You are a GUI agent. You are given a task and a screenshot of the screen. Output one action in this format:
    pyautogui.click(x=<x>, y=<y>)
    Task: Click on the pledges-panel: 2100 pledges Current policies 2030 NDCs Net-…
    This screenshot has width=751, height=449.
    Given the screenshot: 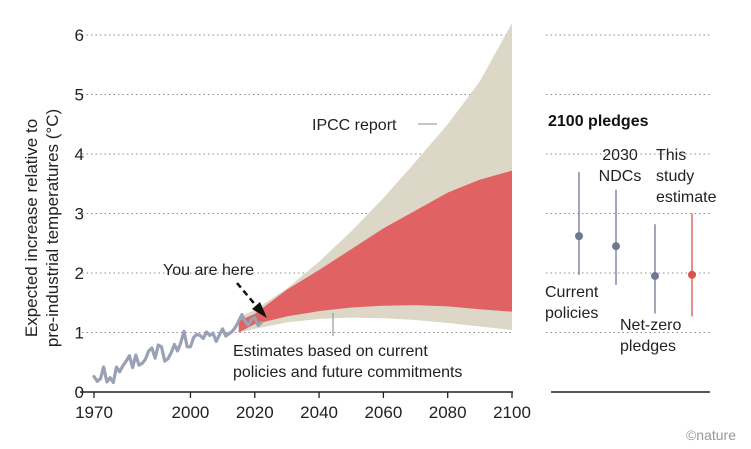 What is the action you would take?
    pyautogui.click(x=631, y=253)
    